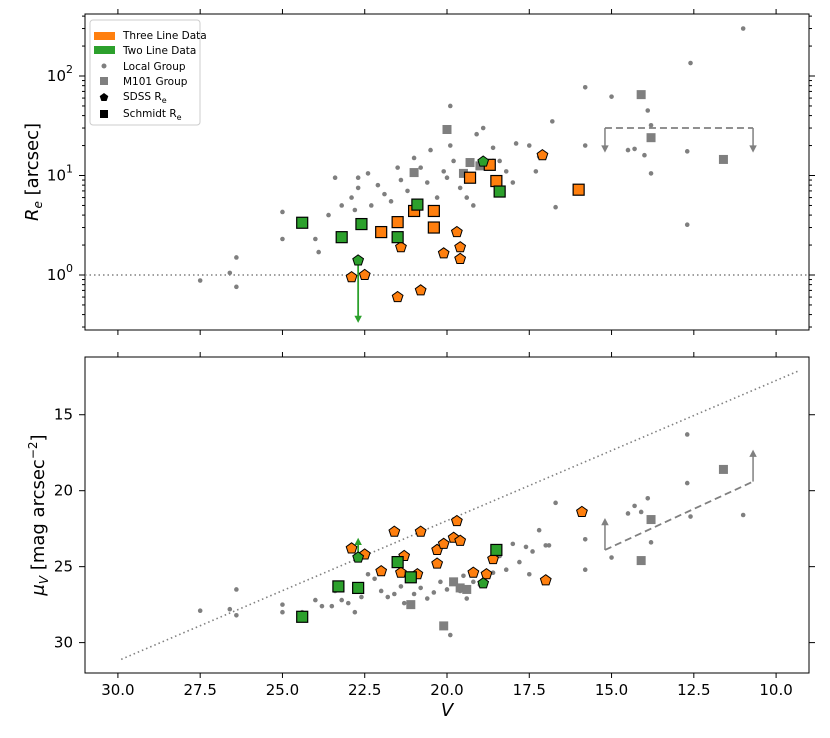 Image resolution: width=830 pixels, height=738 pixels. I want to click on legend-marker-sdss, so click(104, 97).